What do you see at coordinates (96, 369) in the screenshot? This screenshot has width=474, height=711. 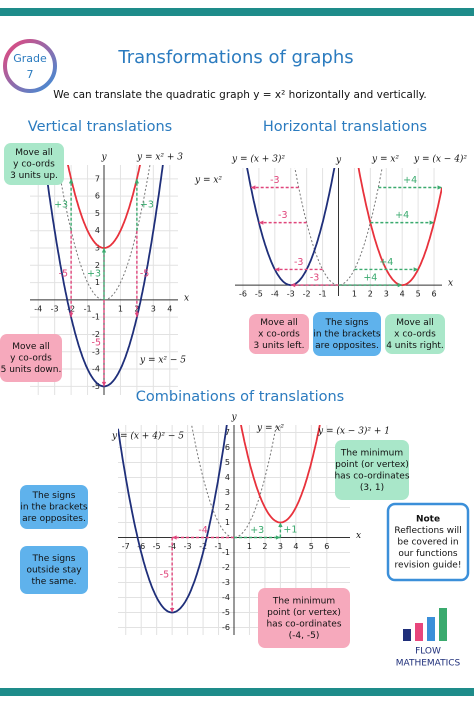 I see `y-tick-label: -4` at bounding box center [96, 369].